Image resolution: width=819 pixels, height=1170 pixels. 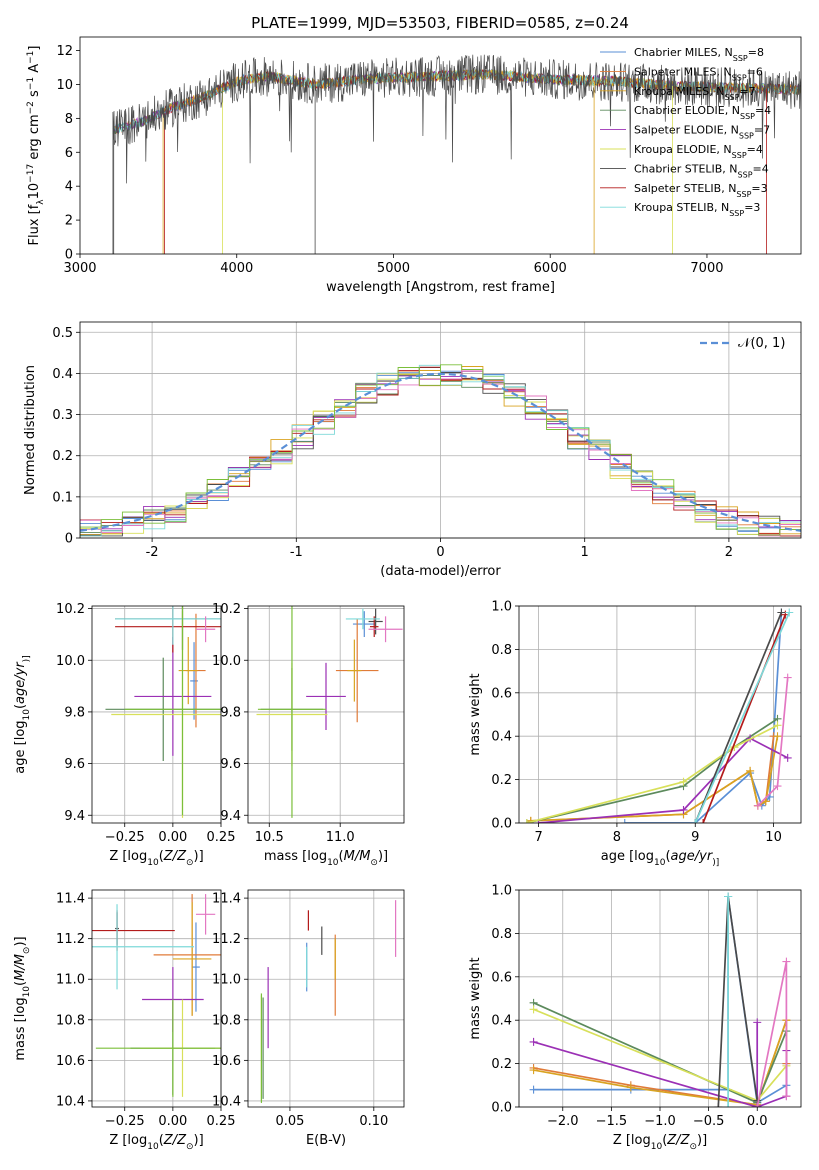 What do you see at coordinates (617, 837) in the screenshot?
I see `xtick-label: 8` at bounding box center [617, 837].